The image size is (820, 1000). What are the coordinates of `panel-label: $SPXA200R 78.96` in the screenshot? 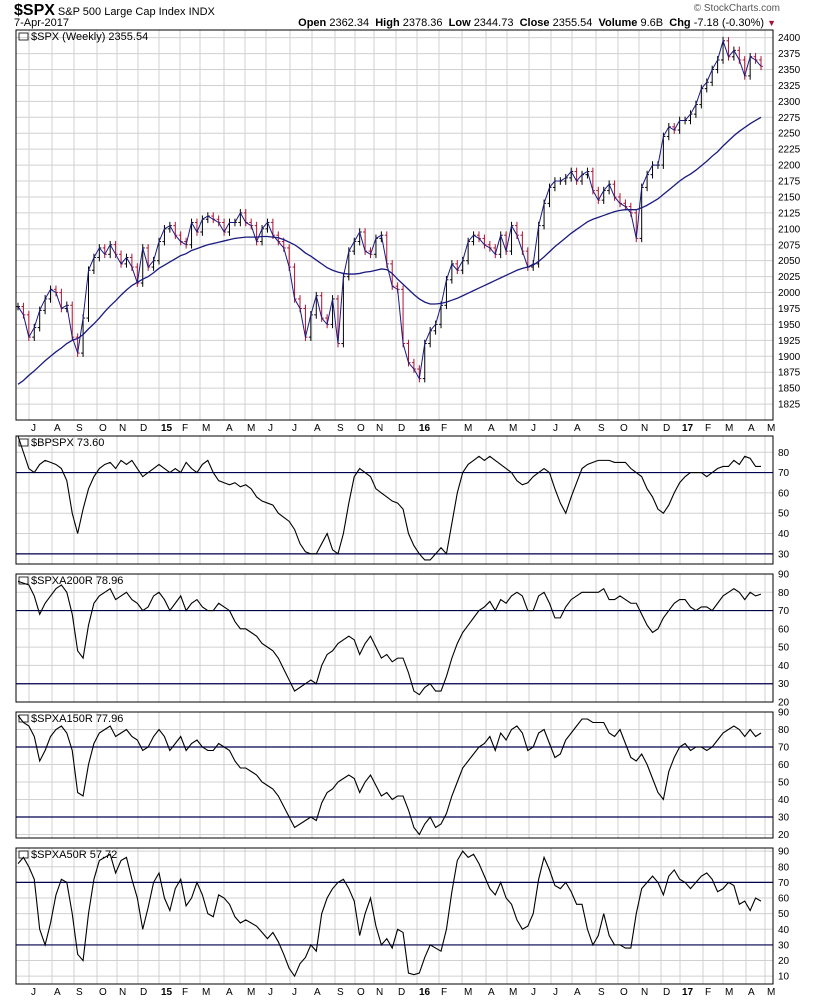 It's located at (77, 581).